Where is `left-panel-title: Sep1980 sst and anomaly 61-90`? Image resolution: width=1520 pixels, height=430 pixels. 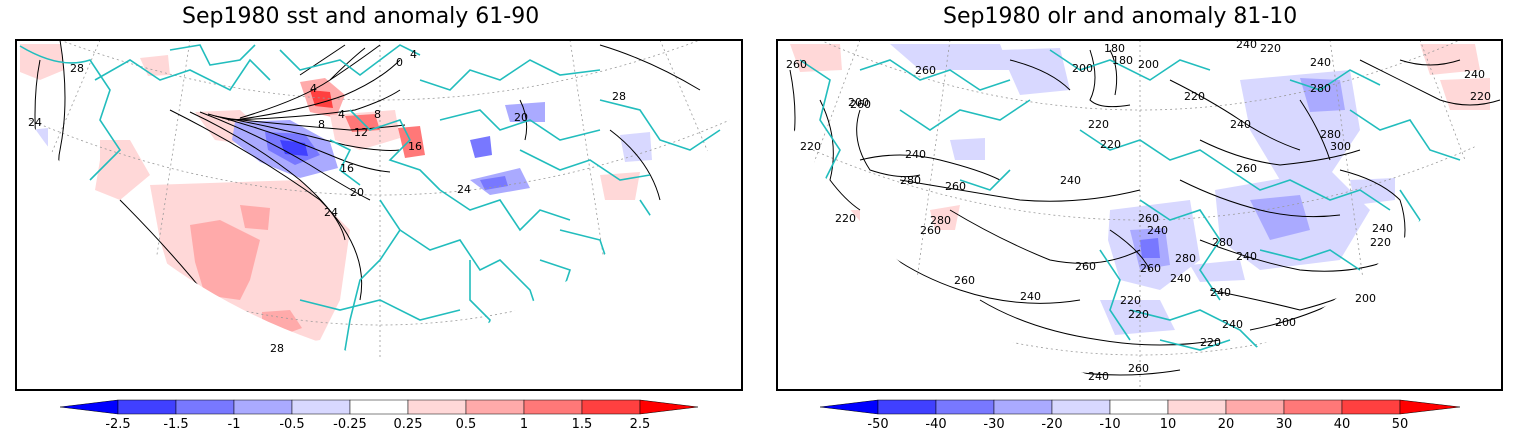
left-panel-title: Sep1980 sst and anomaly 61-90 is located at coordinates (361, 16).